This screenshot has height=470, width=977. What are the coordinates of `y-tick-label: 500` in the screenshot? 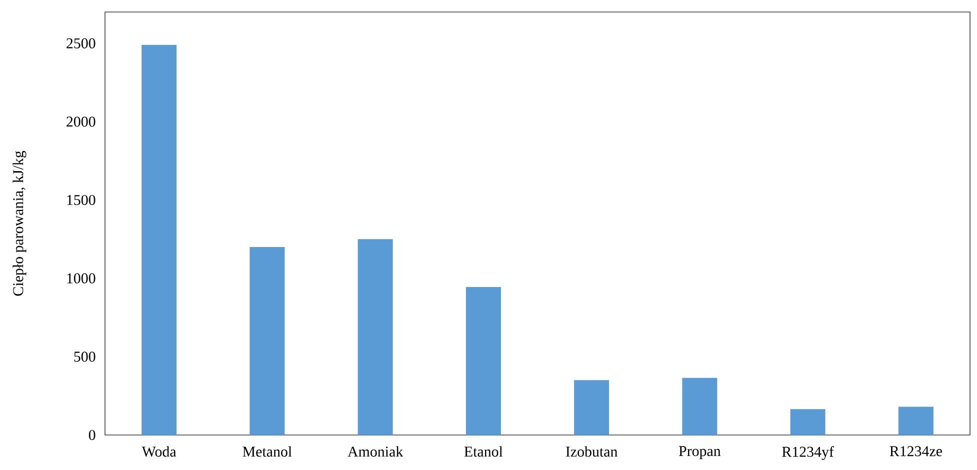 It's located at (85, 357).